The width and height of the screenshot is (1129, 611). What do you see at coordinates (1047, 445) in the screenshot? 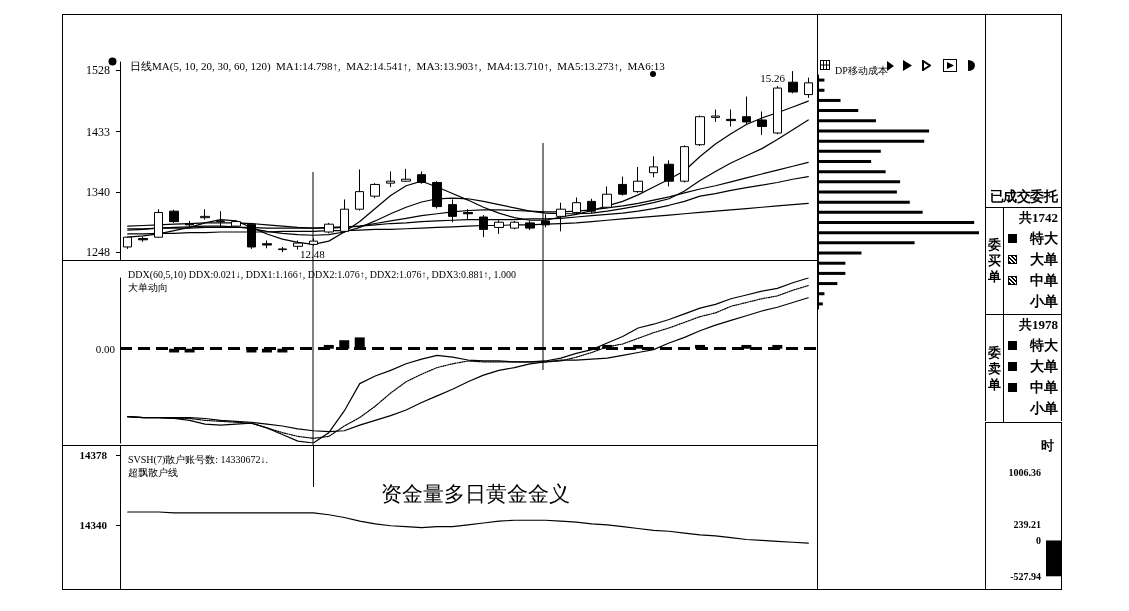
I see `text: 时` at bounding box center [1047, 445].